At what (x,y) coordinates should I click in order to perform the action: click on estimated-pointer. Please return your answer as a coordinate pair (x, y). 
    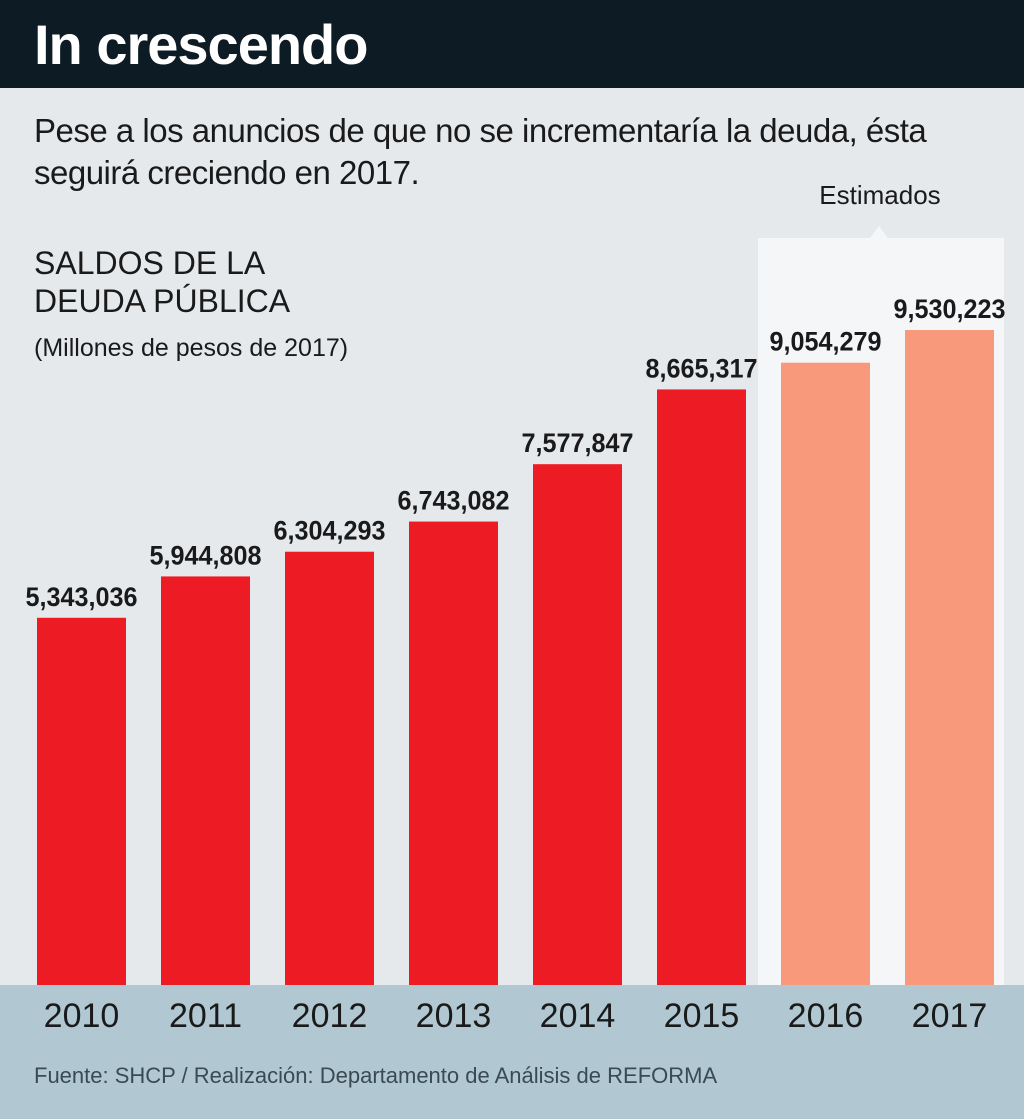
    Looking at the image, I should click on (879, 232).